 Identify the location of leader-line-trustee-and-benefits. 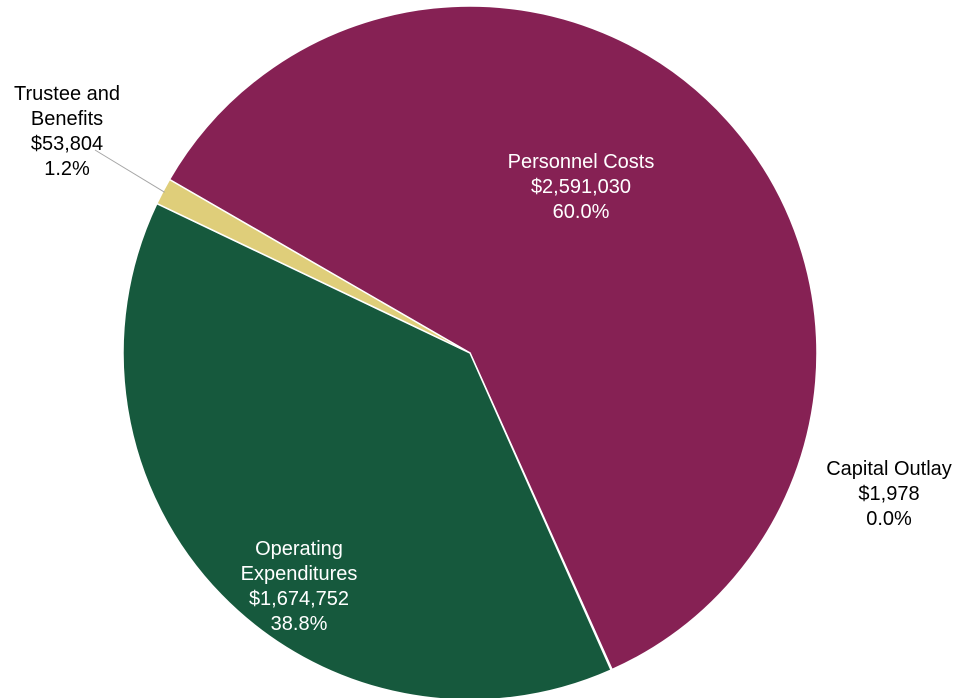
(129, 171).